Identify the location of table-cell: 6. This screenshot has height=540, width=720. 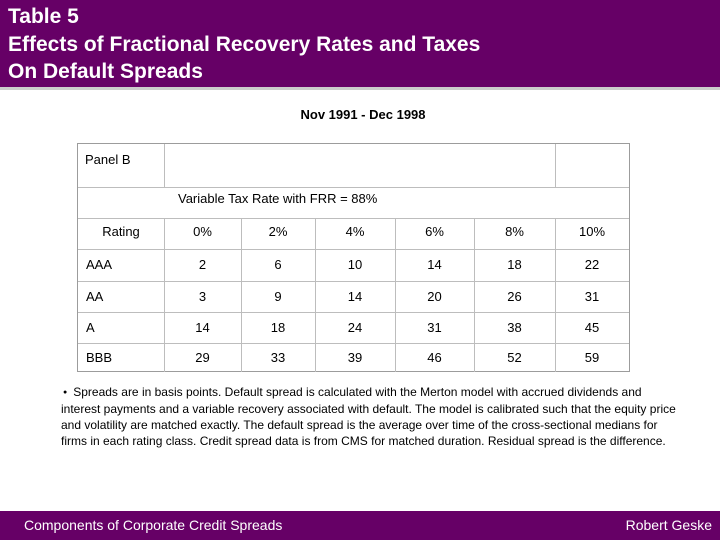
(278, 264).